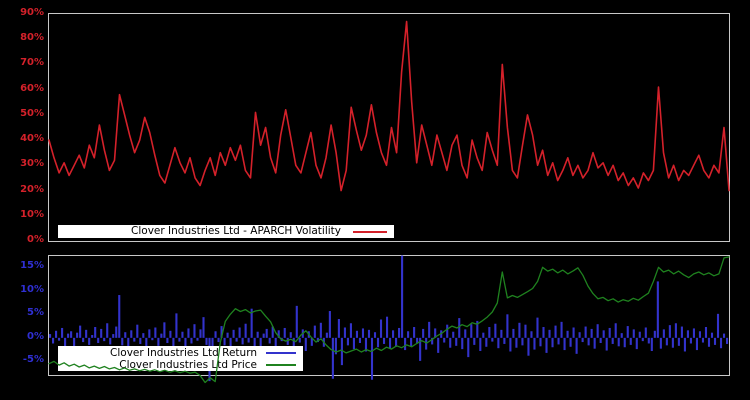 This screenshot has width=750, height=400. I want to click on y-tick-label: 15%, so click(32, 266).